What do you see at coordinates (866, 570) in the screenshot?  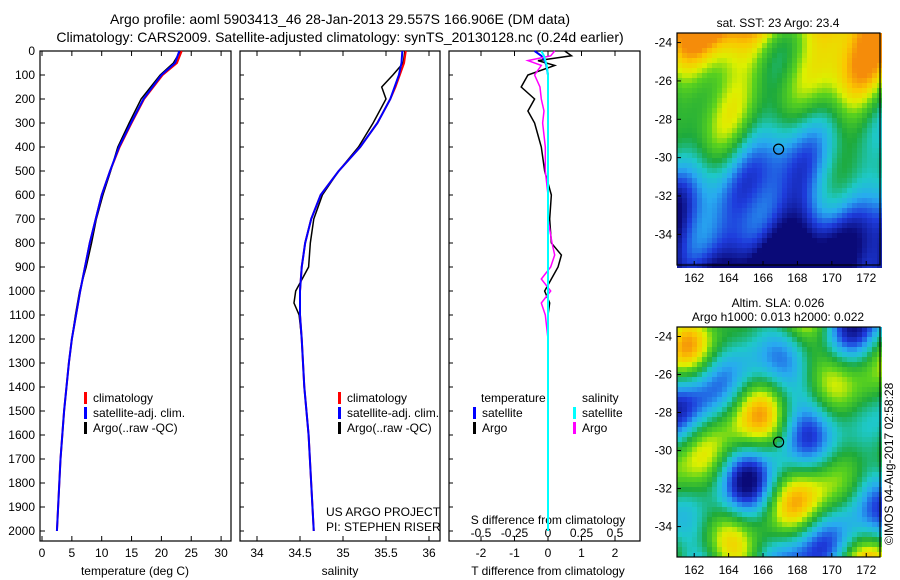 I see `x-tick-label: 172` at bounding box center [866, 570].